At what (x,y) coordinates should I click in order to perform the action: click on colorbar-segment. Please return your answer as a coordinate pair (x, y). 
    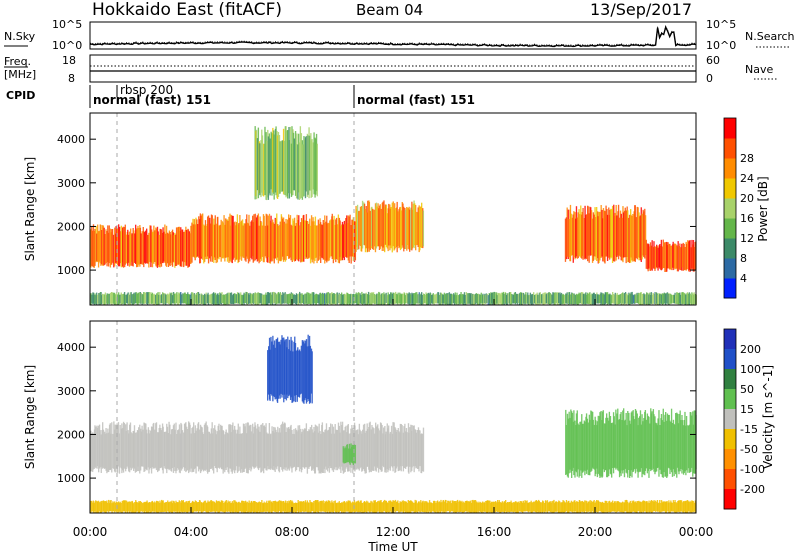
    Looking at the image, I should click on (730, 479).